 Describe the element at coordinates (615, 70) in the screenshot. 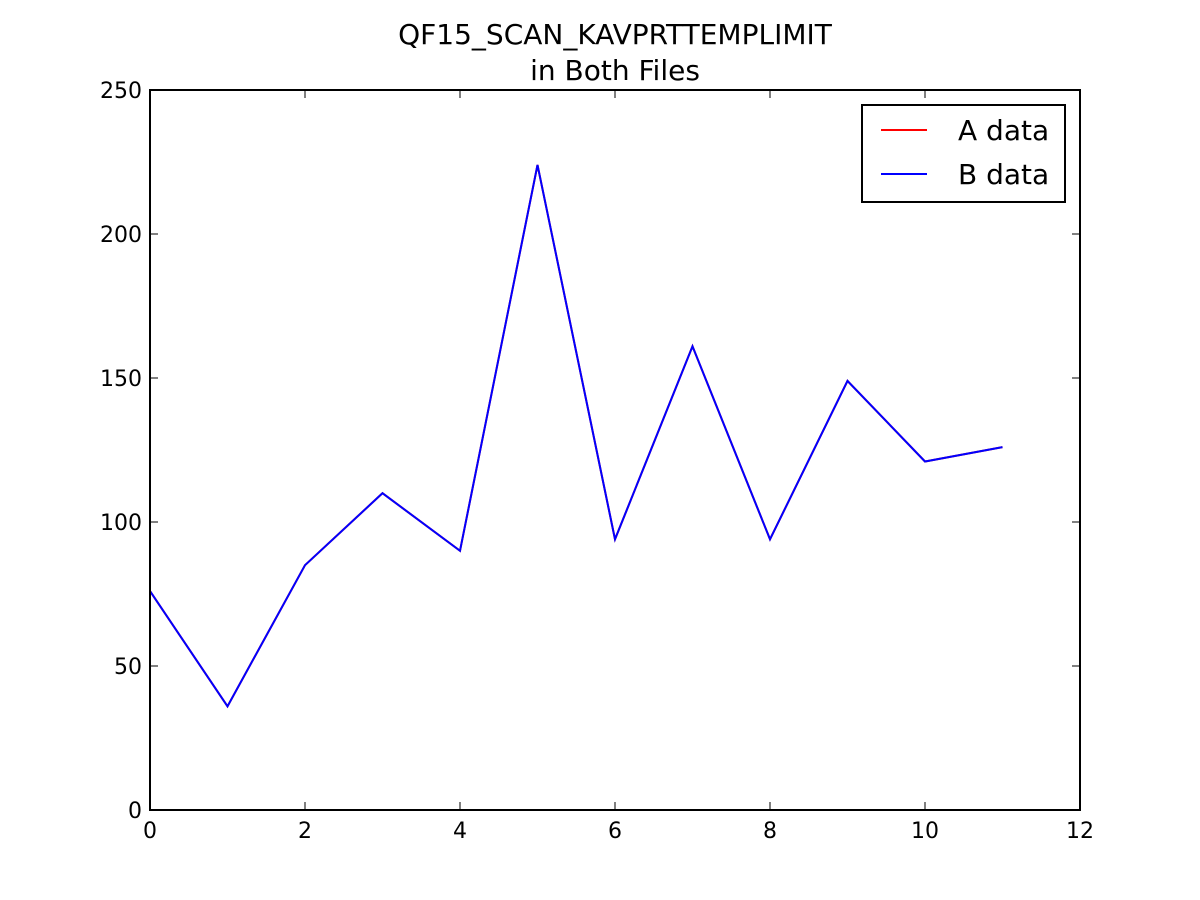

I see `chart-subtitle: in Both Files` at that location.